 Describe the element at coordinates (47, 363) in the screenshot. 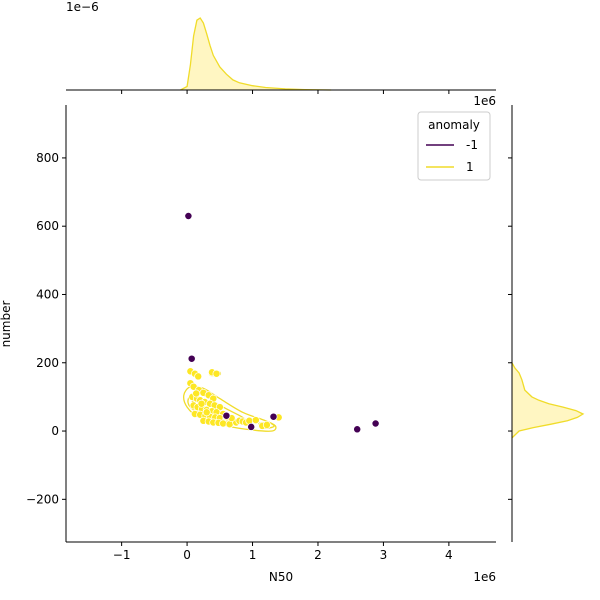

I see `y-tick-label: 200` at that location.